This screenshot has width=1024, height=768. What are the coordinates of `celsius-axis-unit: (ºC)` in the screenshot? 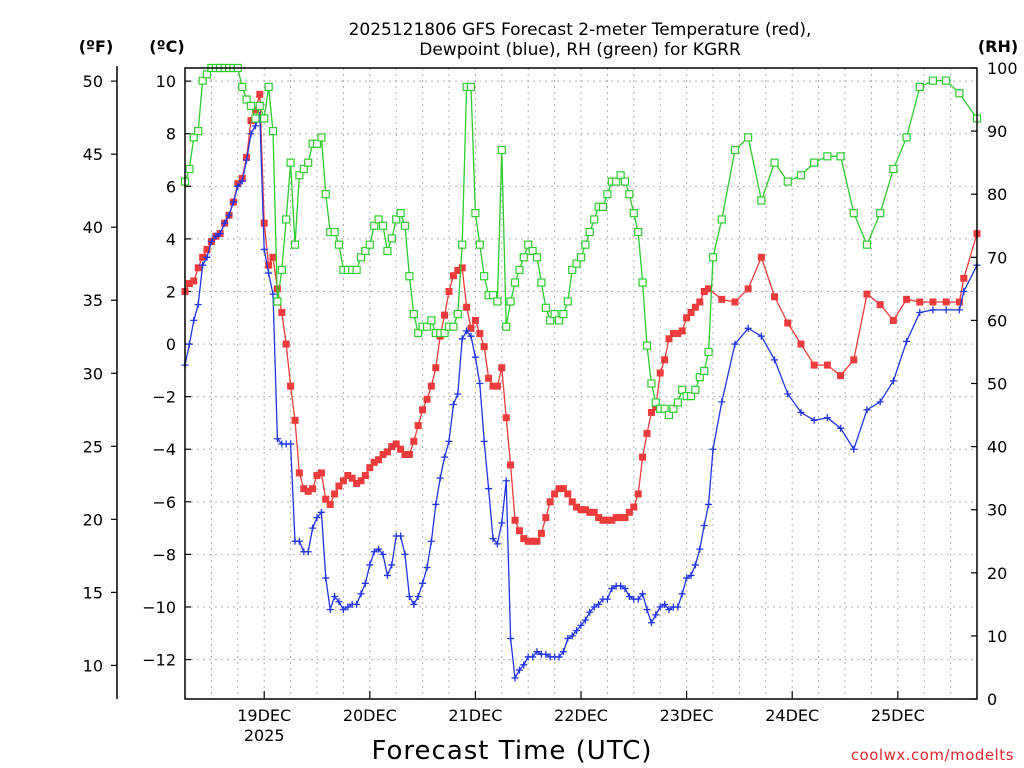 It's located at (166, 46).